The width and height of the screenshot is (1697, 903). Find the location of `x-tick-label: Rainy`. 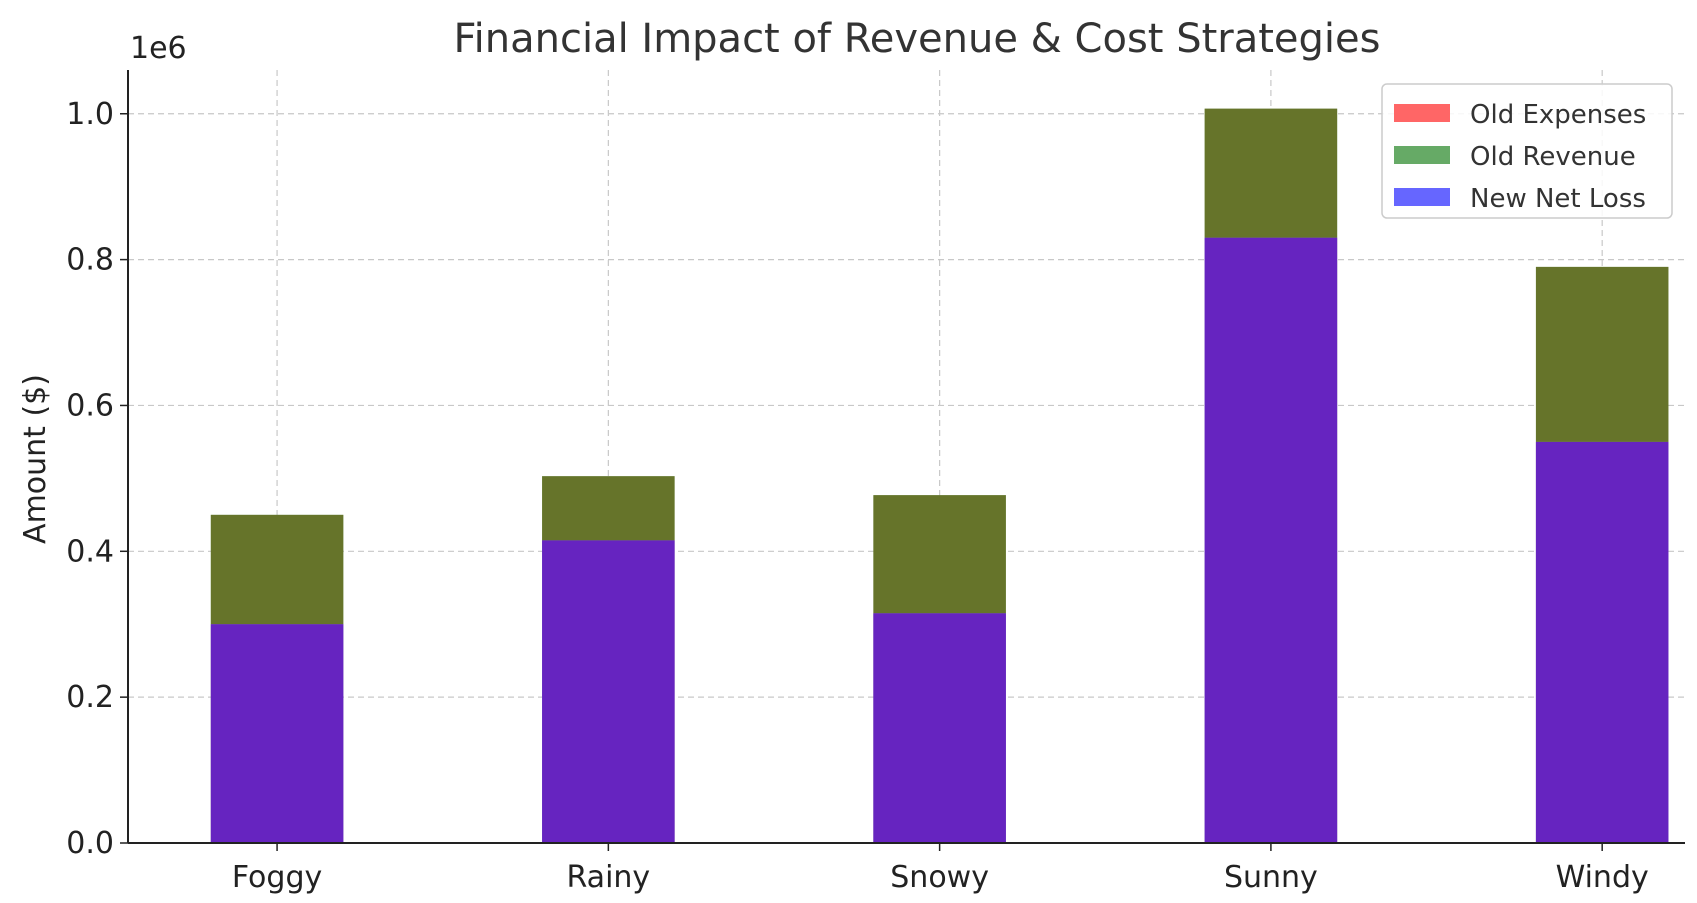

x-tick-label: Rainy is located at coordinates (609, 877).